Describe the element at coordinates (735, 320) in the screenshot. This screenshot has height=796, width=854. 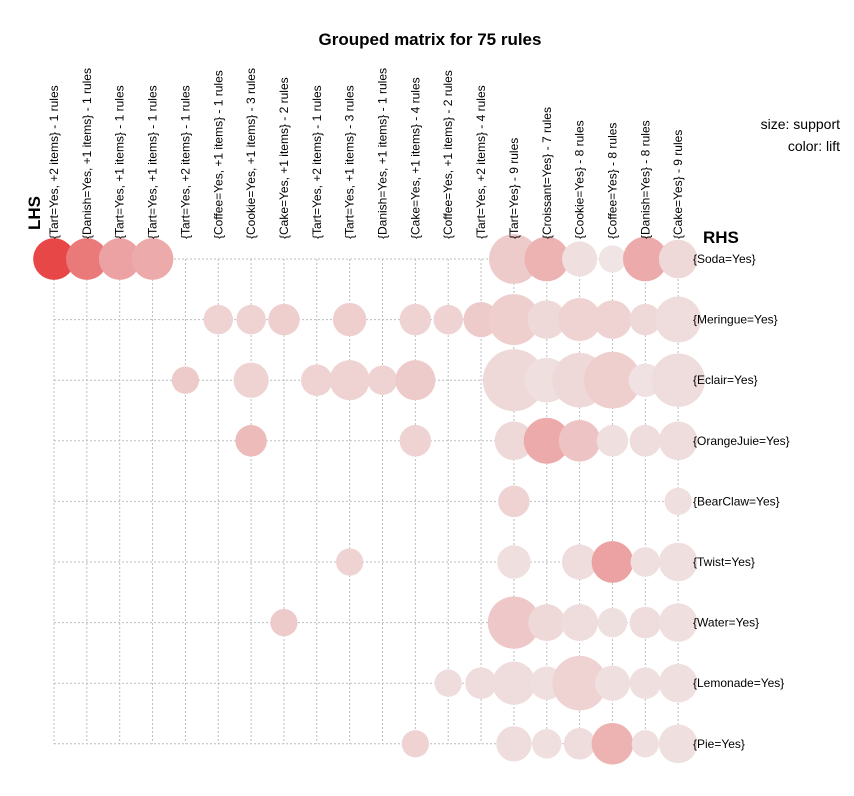
I see `rhs-item-label: {Meringue=Yes}` at that location.